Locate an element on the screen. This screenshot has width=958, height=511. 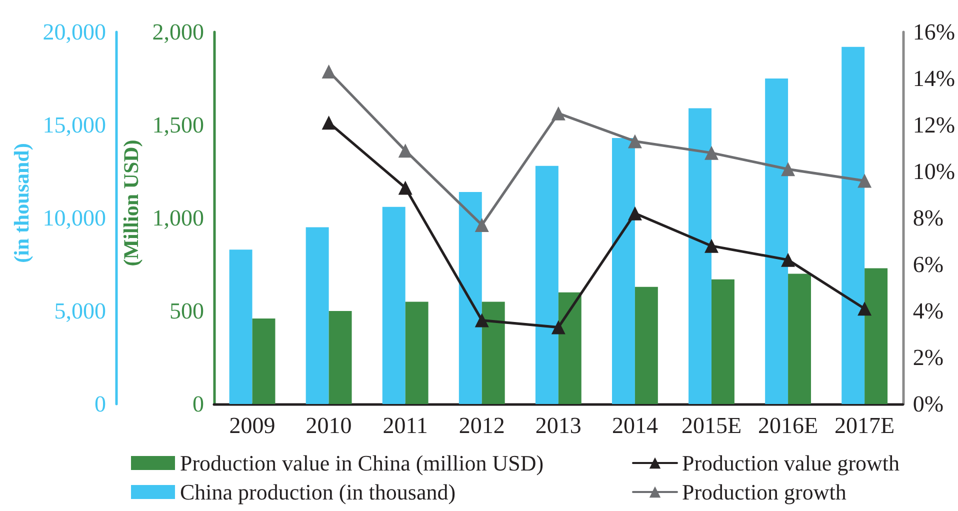
x-tick-label: 2009 is located at coordinates (252, 425).